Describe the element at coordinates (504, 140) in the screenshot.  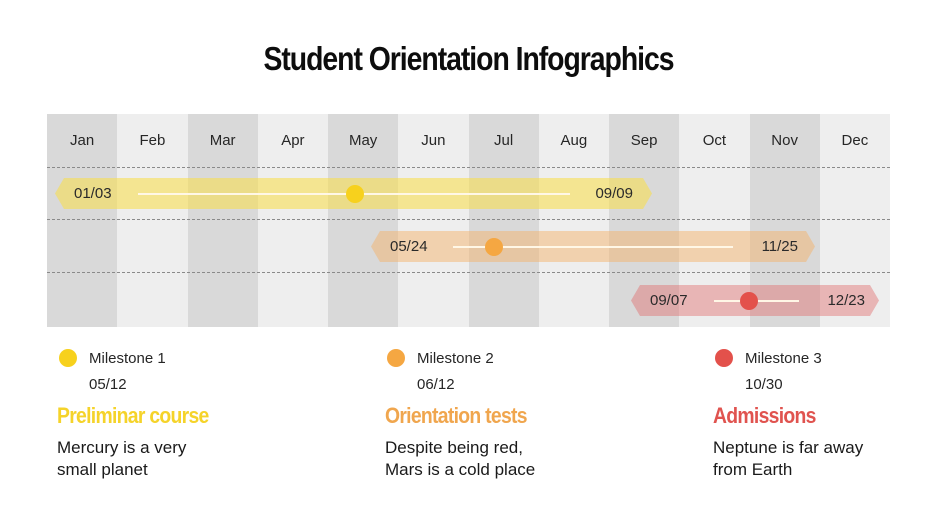
I see `month-label: Jul` at that location.